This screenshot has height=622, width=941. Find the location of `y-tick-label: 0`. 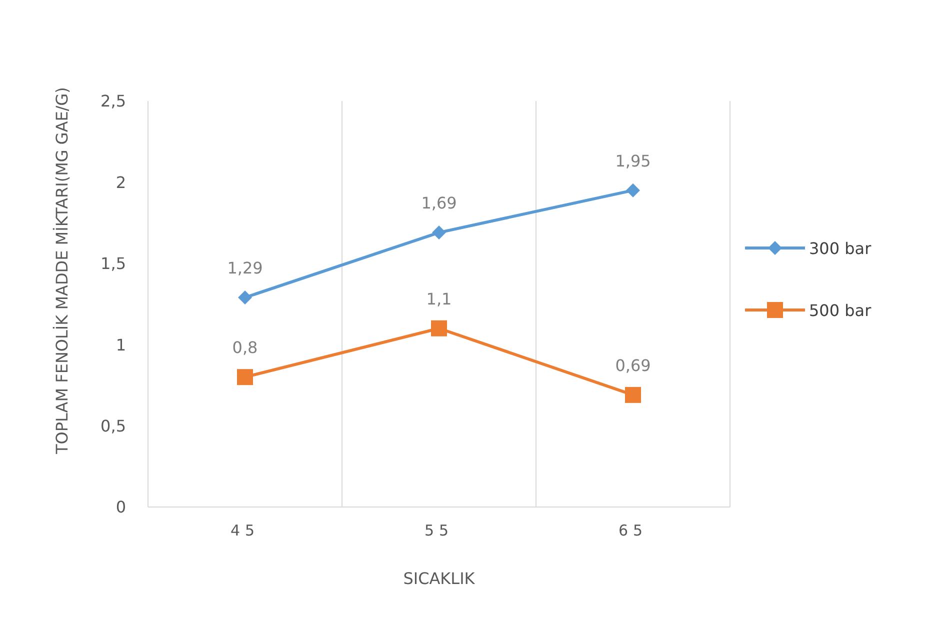

y-tick-label: 0 is located at coordinates (121, 507).